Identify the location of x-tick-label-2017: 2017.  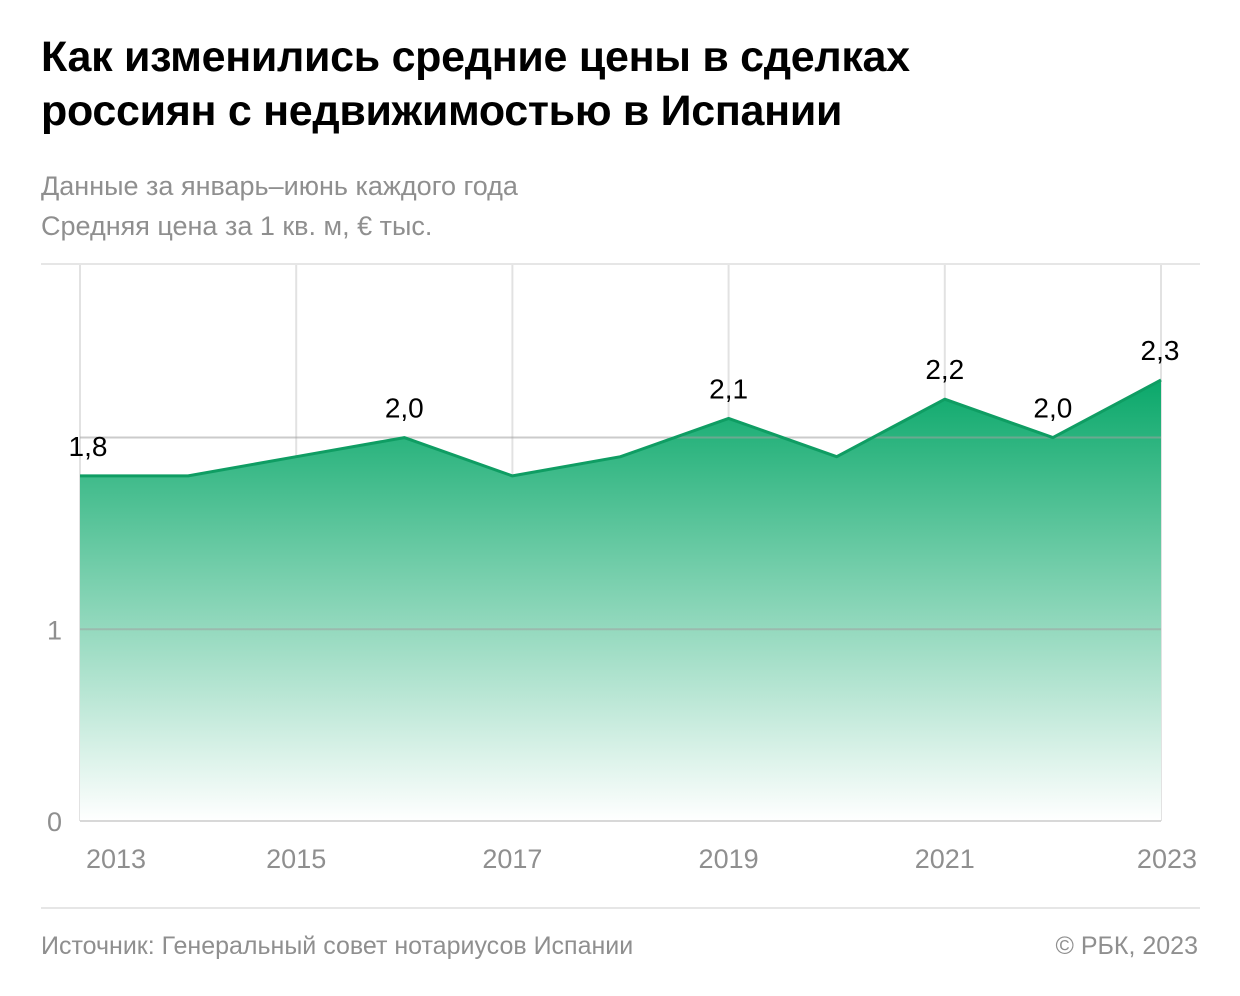
(512, 859).